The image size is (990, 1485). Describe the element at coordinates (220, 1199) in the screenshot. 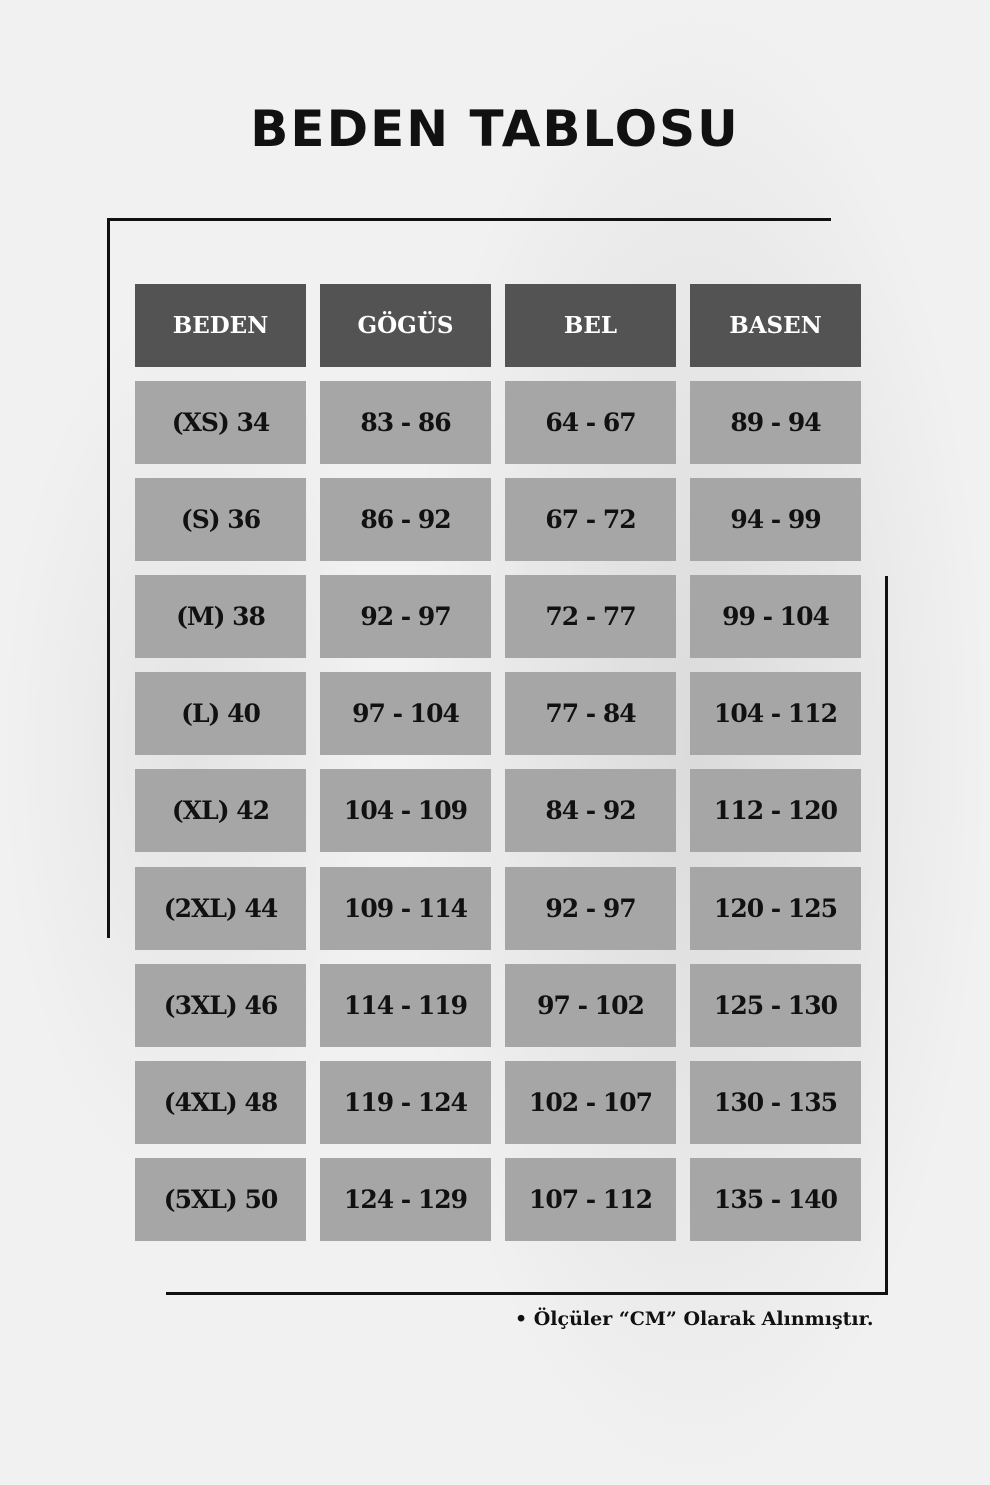

I see `table-cell-beden: (5XL) 50` at that location.